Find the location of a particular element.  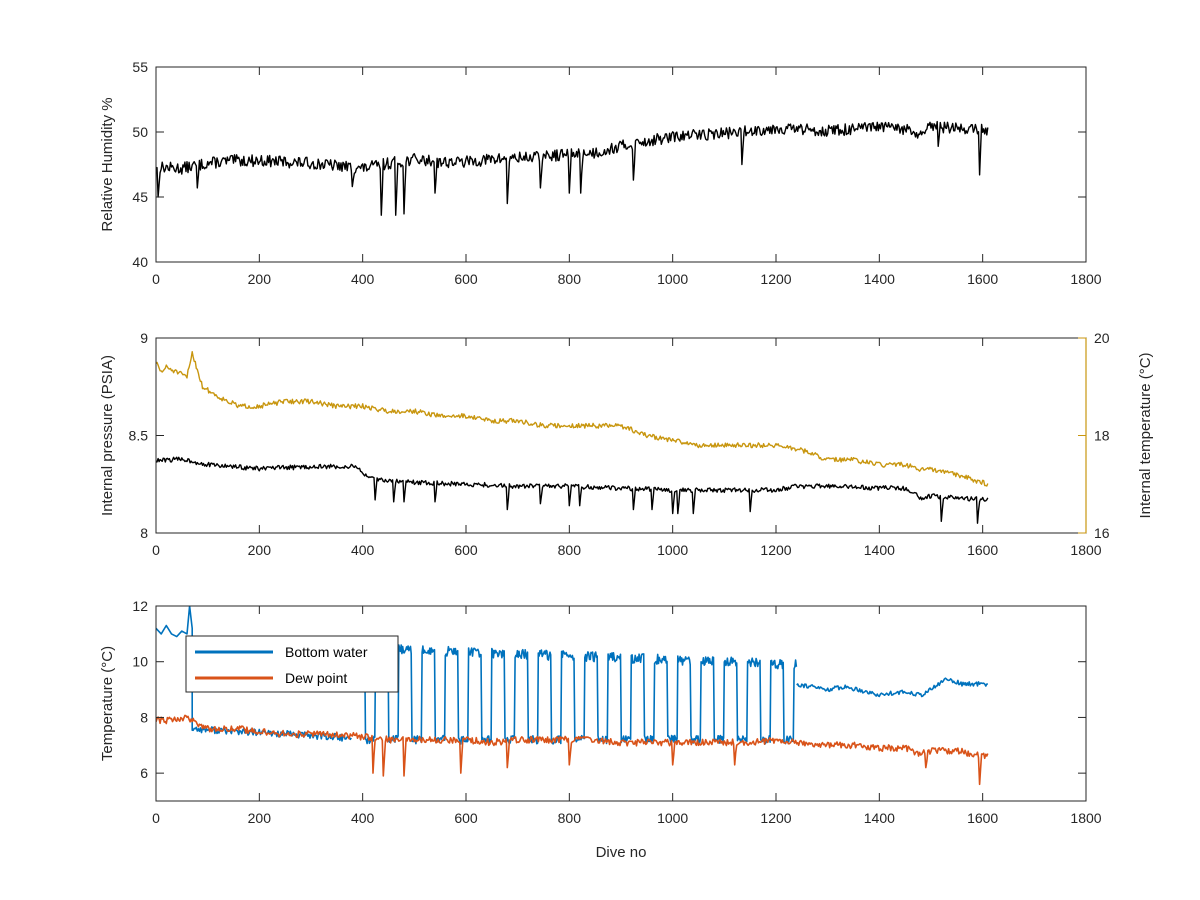

legend-box is located at coordinates (292, 664).